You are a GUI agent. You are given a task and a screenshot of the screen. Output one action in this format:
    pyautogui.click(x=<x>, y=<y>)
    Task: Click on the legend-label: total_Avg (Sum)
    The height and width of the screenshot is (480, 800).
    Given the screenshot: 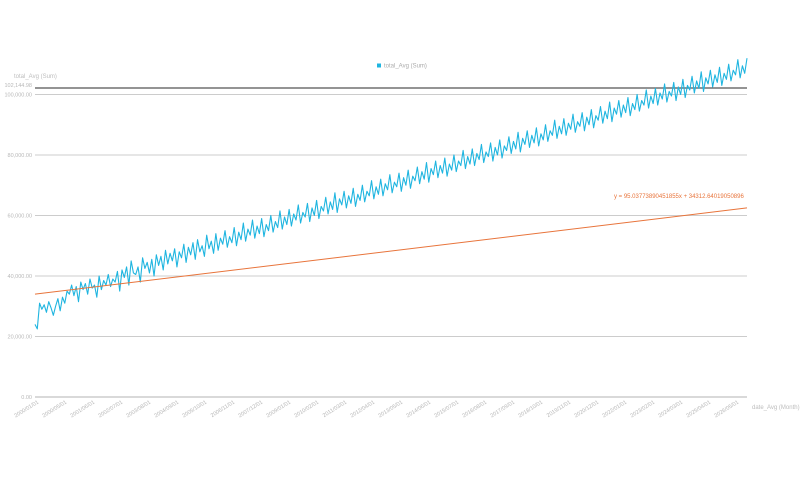 What is the action you would take?
    pyautogui.click(x=405, y=67)
    